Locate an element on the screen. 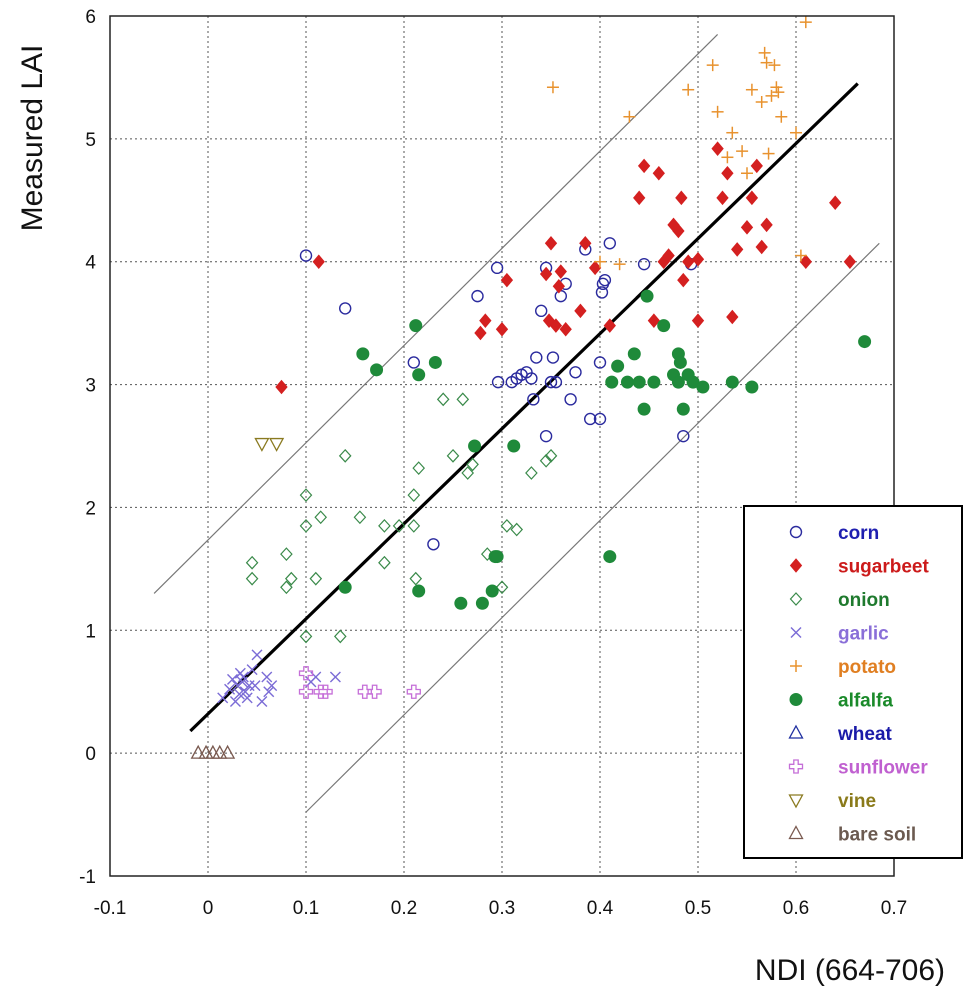 The height and width of the screenshot is (1000, 967). legend-label-potato: potato is located at coordinates (867, 667).